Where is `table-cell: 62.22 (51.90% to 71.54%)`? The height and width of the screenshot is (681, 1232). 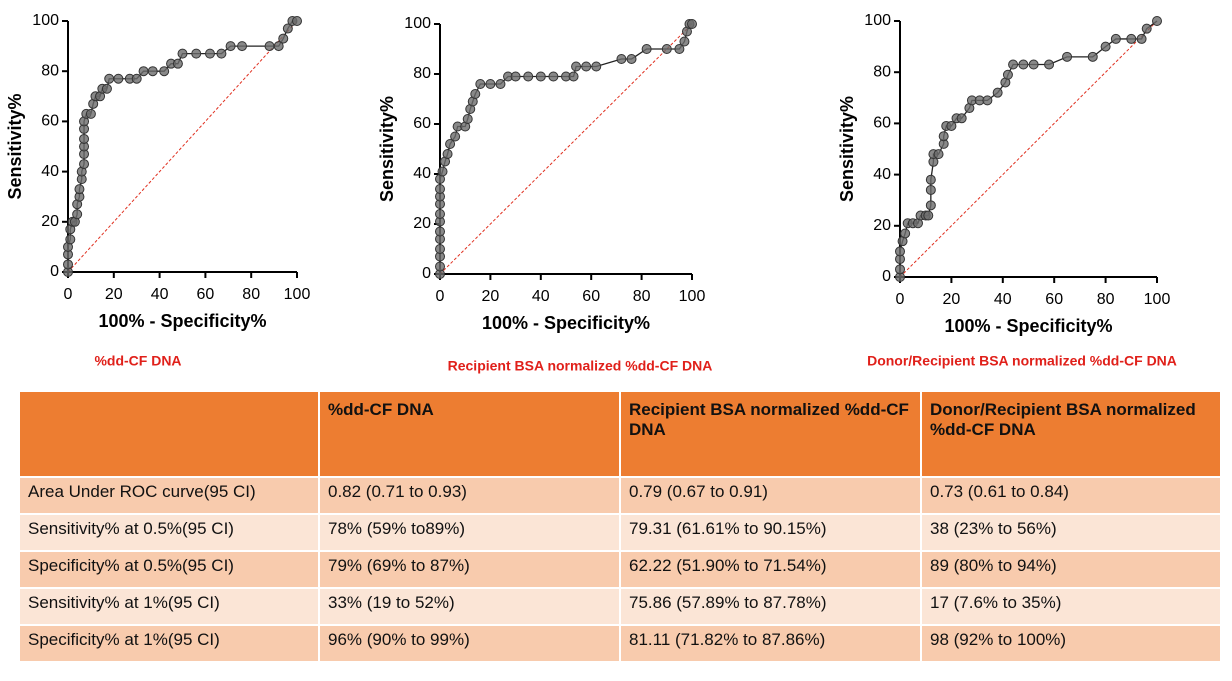
table-cell: 62.22 (51.90% to 71.54%) is located at coordinates (770, 569).